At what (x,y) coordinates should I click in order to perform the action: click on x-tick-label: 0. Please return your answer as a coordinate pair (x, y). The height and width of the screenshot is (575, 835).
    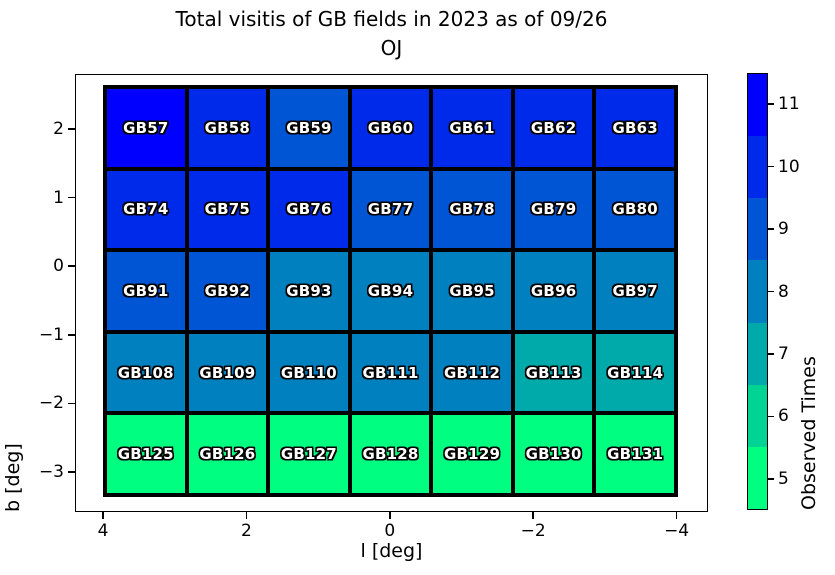
    Looking at the image, I should click on (390, 531).